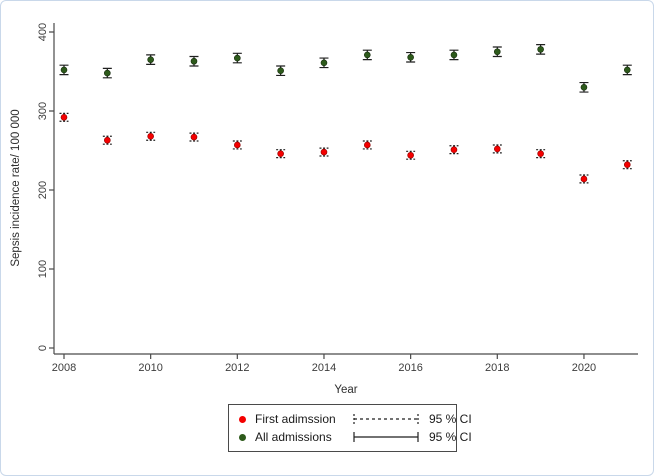 Image resolution: width=654 pixels, height=476 pixels. I want to click on x-axis-title: Year, so click(345, 390).